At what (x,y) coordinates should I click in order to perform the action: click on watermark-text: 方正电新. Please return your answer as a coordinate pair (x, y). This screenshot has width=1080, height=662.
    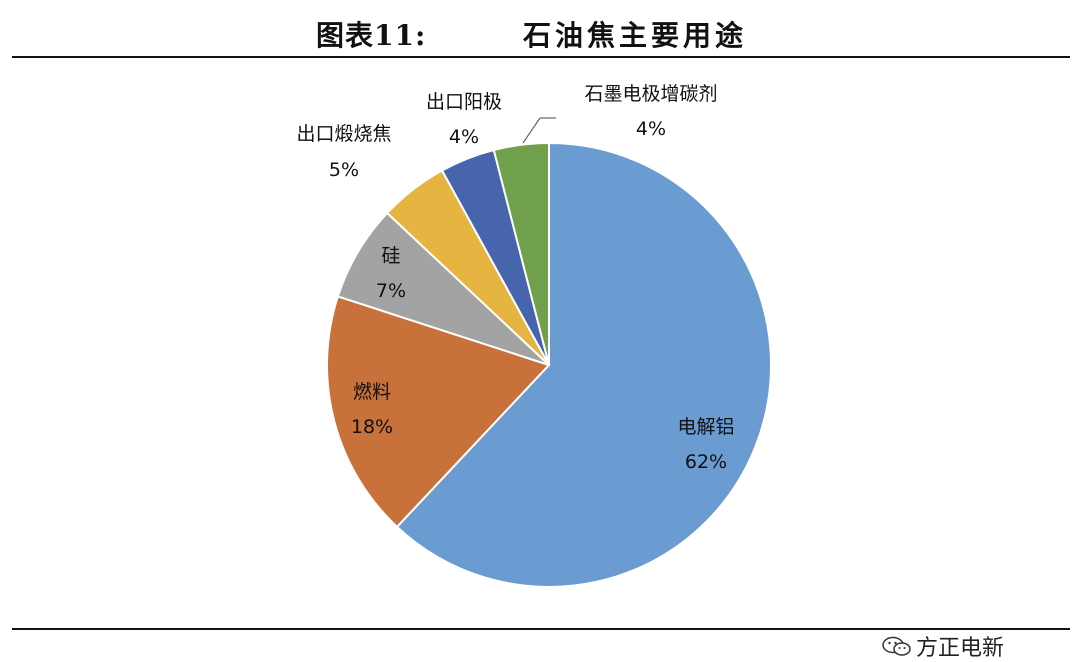
    Looking at the image, I should click on (960, 648).